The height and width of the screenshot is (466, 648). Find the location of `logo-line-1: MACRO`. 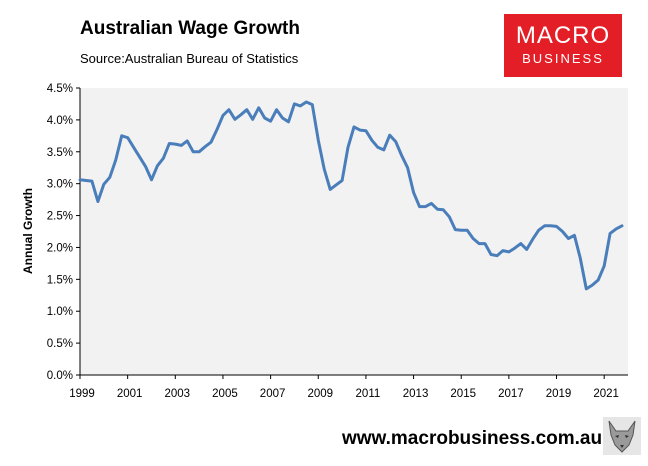

logo-line-1: MACRO is located at coordinates (563, 35).